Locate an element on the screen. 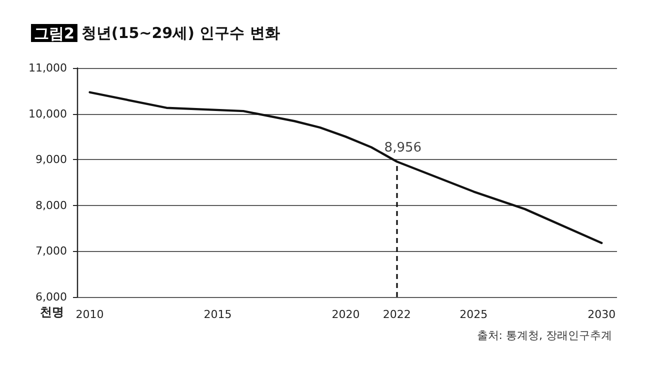  x-tick-label: 2025 is located at coordinates (474, 314).